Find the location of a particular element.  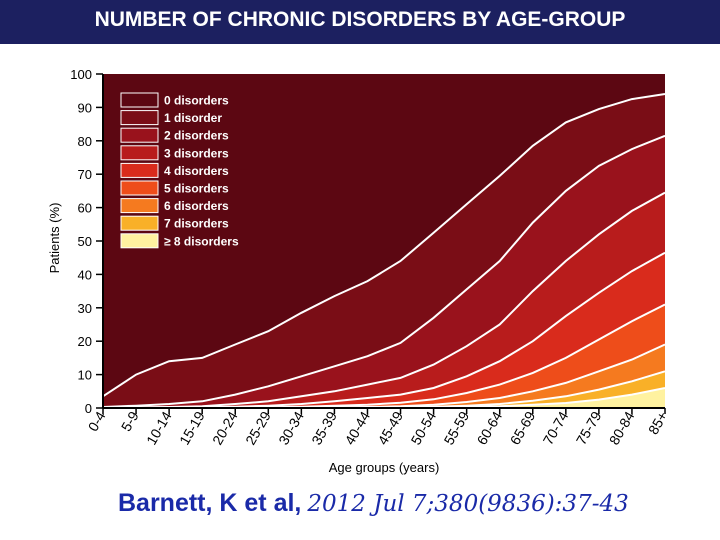

x-tick-label: 60-64 is located at coordinates (490, 427).